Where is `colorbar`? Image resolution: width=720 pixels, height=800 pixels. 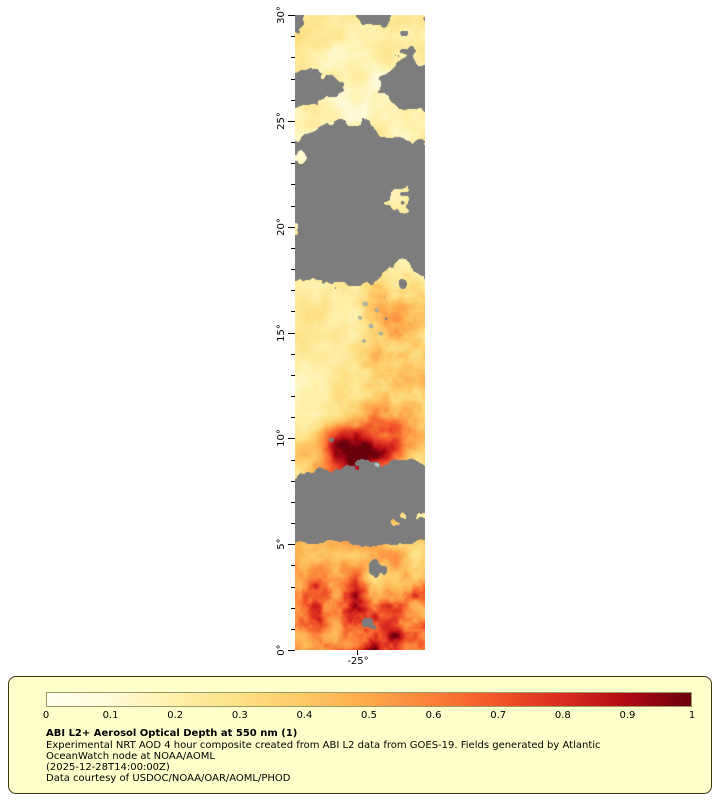
colorbar is located at coordinates (369, 699).